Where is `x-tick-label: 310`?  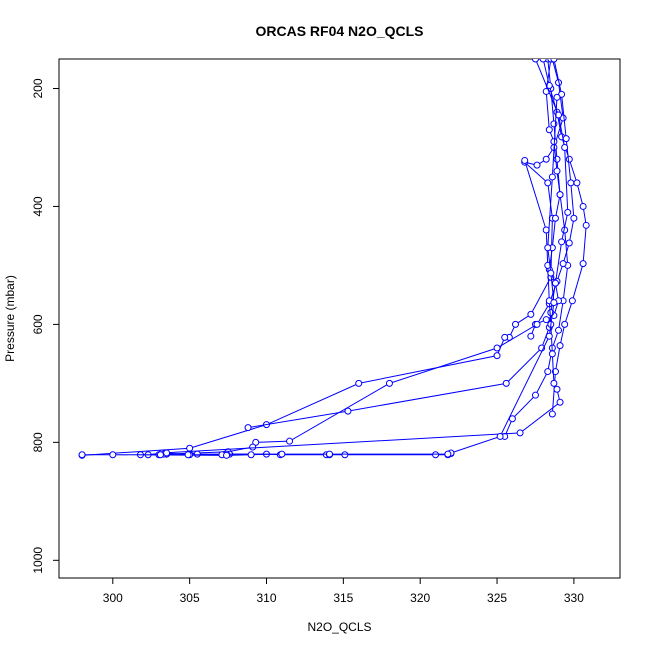
x-tick-label: 310 is located at coordinates (266, 598).